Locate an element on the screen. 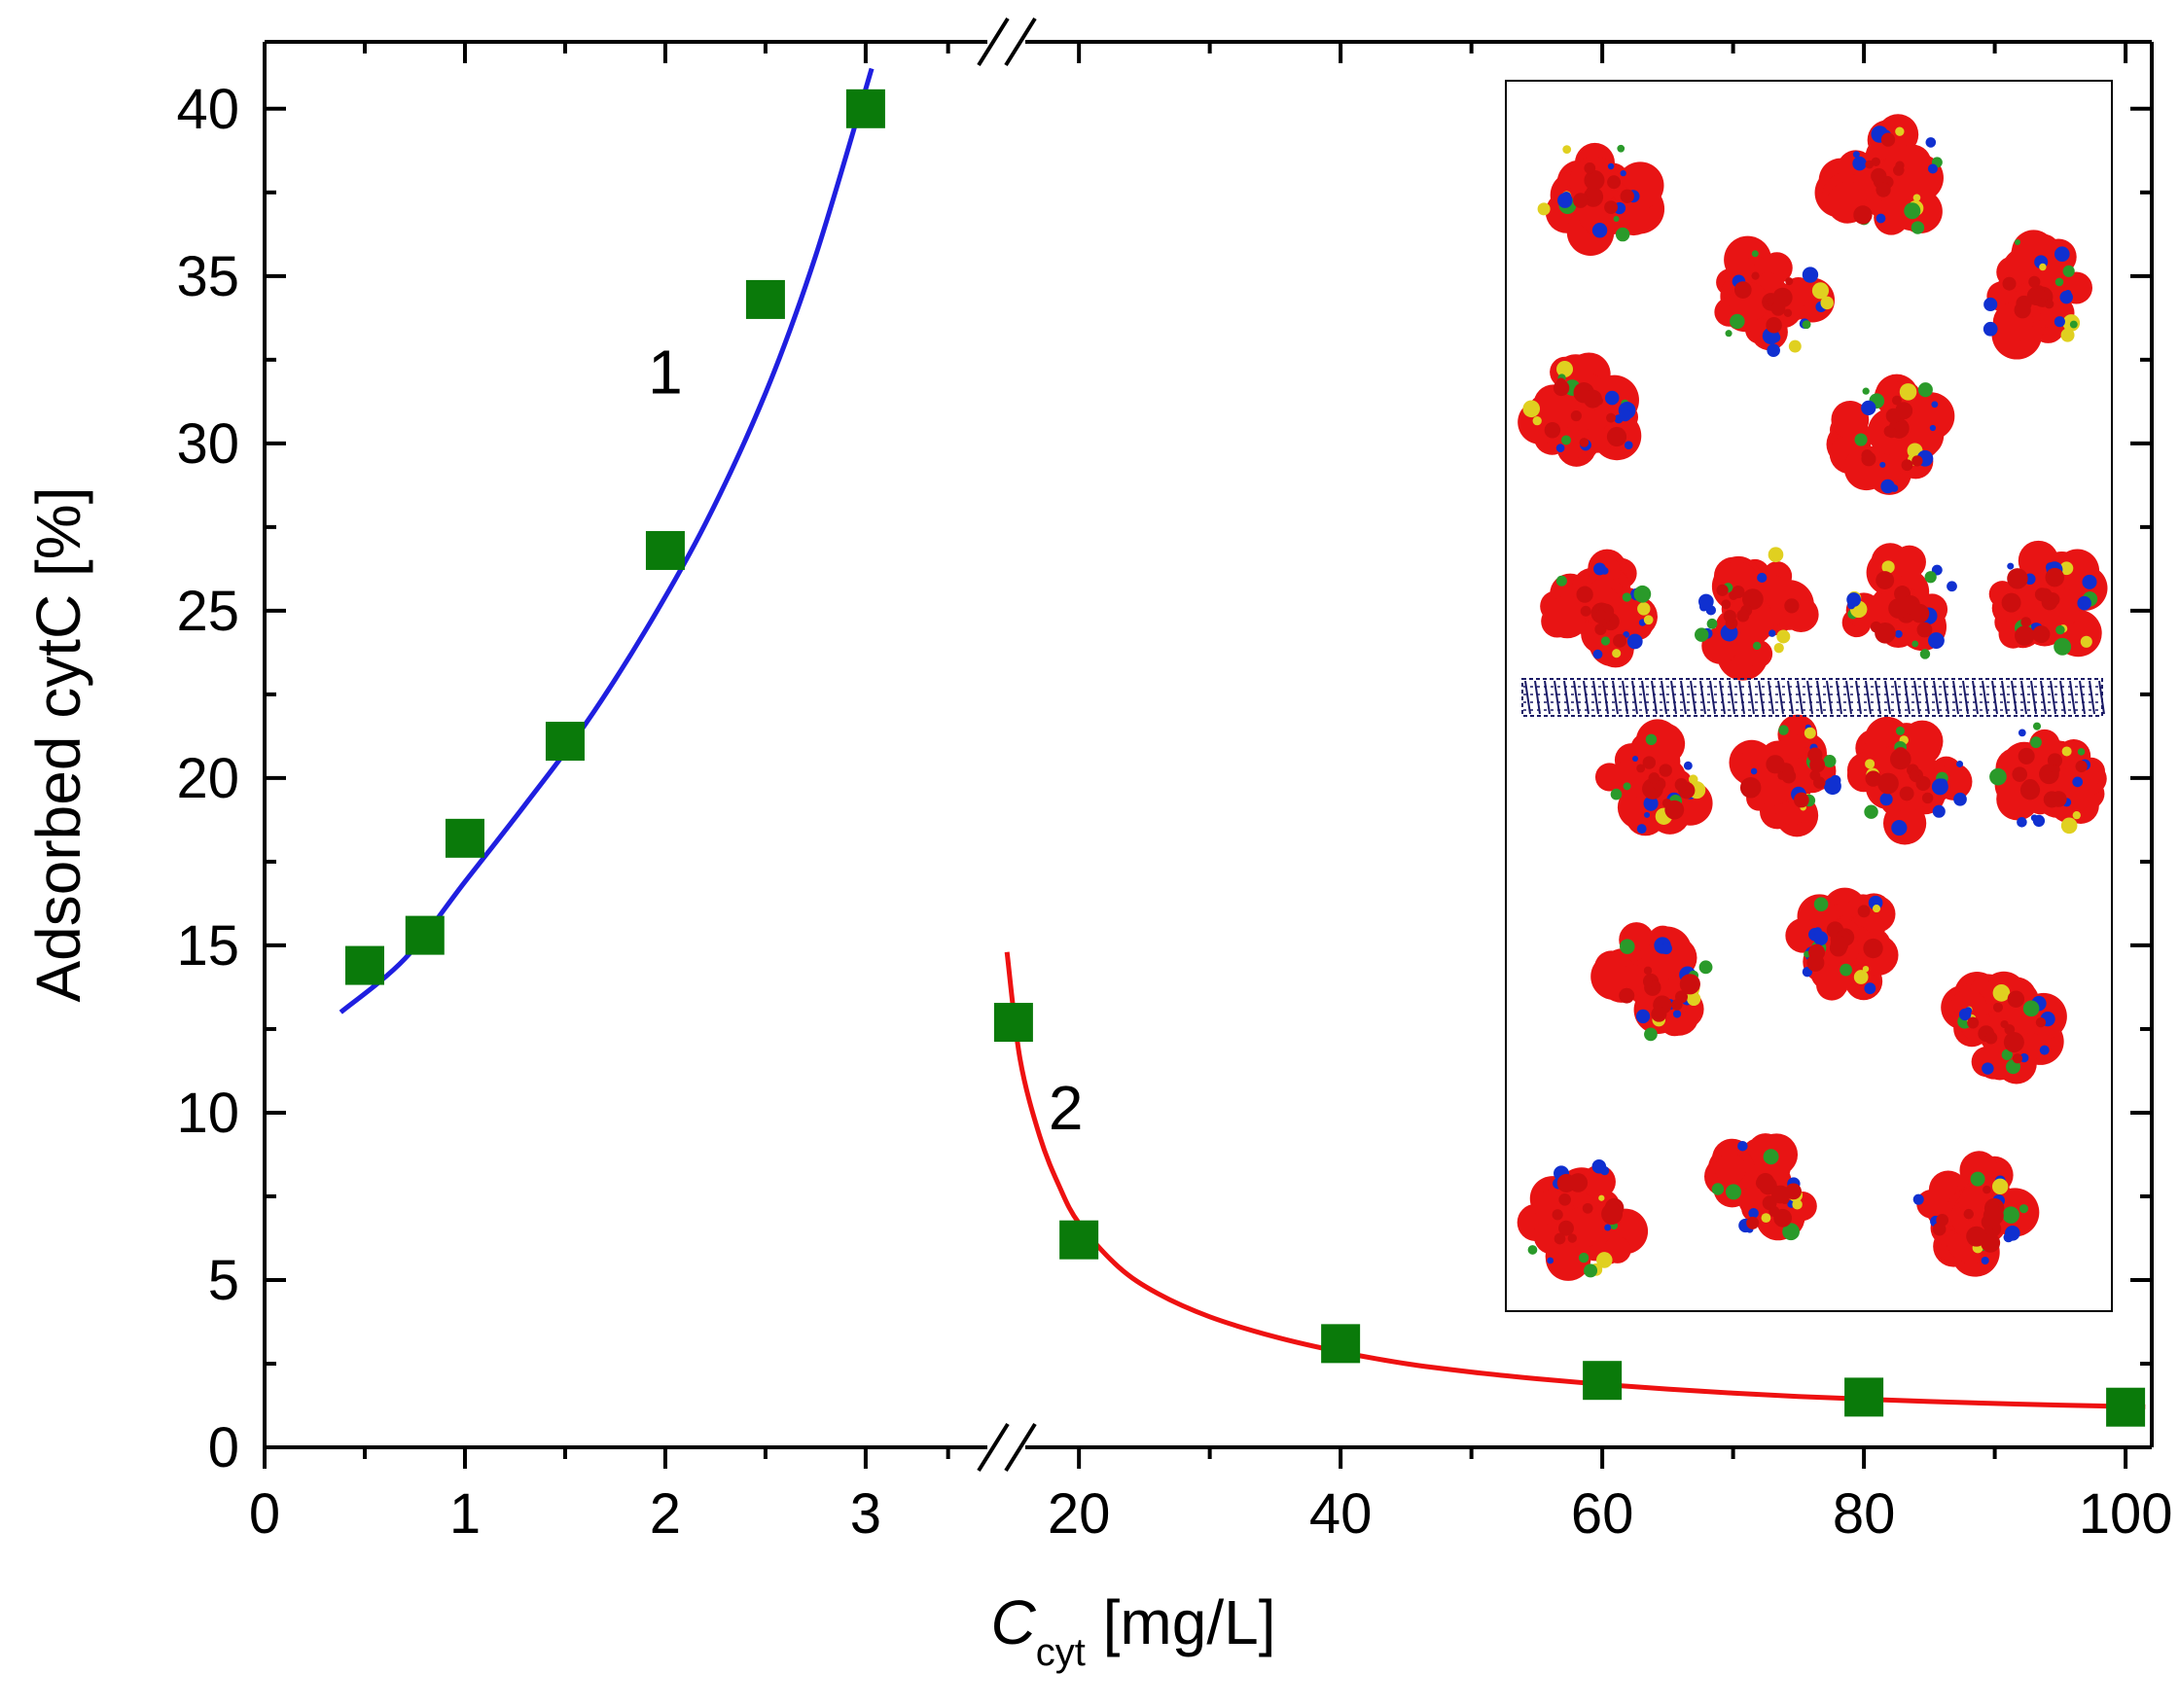 The width and height of the screenshot is (2179, 1708). x-axis-title: Ccyt [mg/L] is located at coordinates (1134, 1630).